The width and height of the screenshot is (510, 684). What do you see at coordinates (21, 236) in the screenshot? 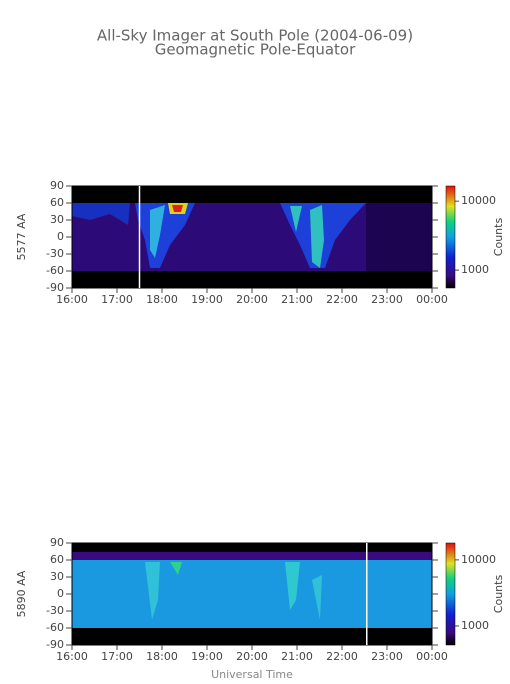
I see `y-axis-label: 5577 AA` at bounding box center [21, 236].